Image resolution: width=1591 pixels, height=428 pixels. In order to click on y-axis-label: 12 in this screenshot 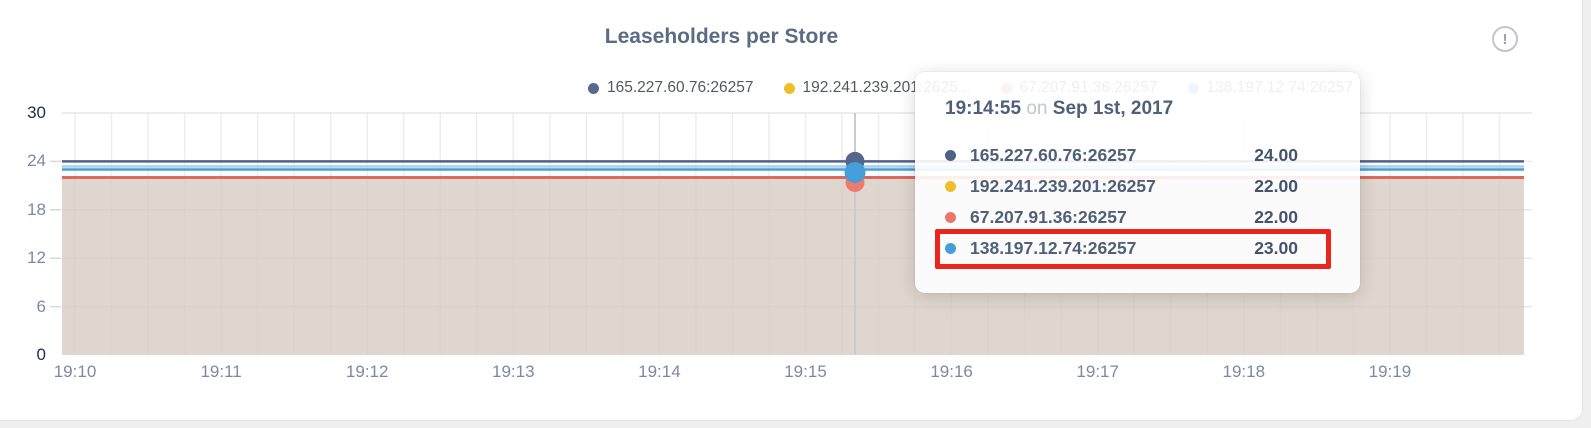, I will do `click(36, 258)`.